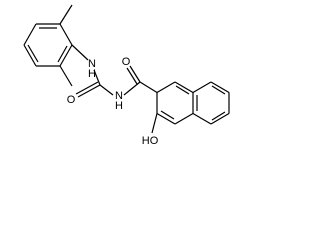  What do you see at coordinates (113, 101) in the screenshot?
I see `atom-labels: N H O N H O HO` at bounding box center [113, 101].